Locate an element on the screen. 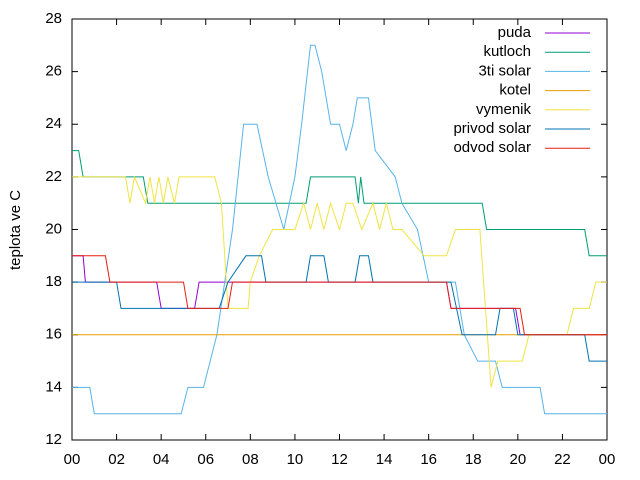 This screenshot has height=480, width=640. y-tick-label: 18 is located at coordinates (53, 281).